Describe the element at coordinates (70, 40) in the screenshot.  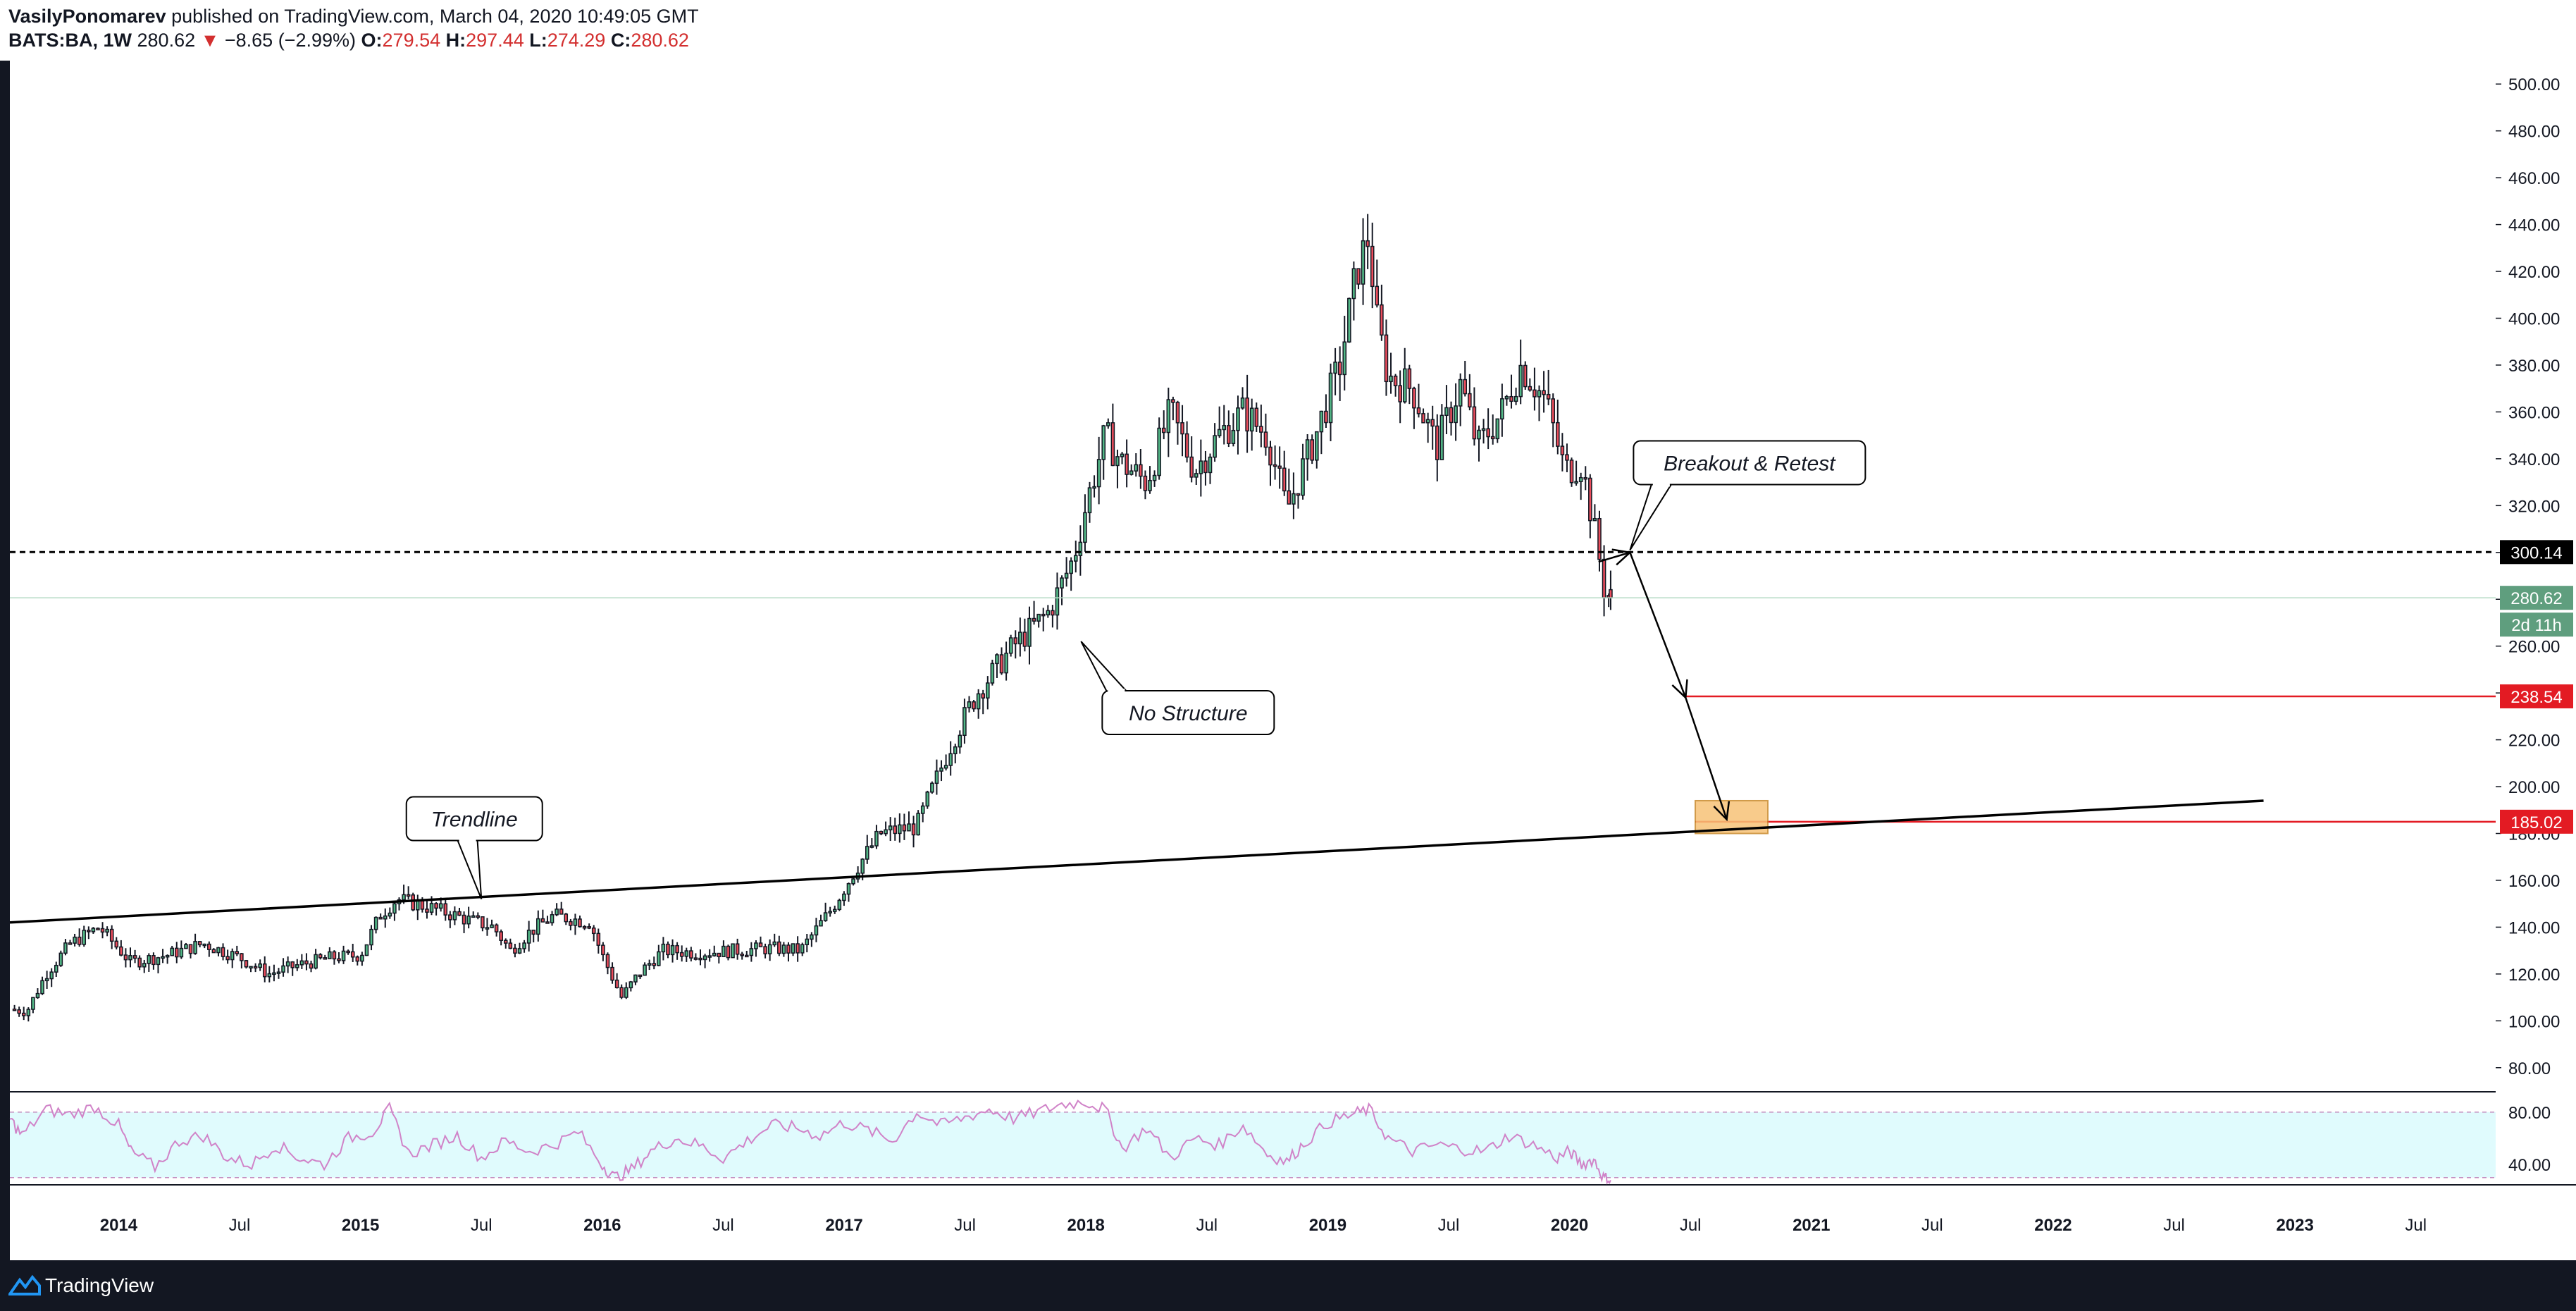
I see `symbol-name: BATS:BA, 1W` at that location.